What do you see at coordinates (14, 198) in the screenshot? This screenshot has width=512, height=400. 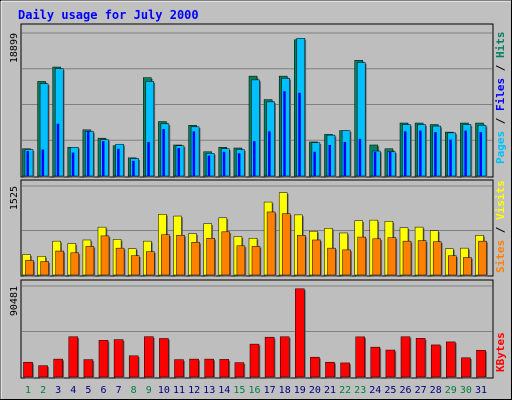 I see `y-max-label-visits: 1525` at bounding box center [14, 198].